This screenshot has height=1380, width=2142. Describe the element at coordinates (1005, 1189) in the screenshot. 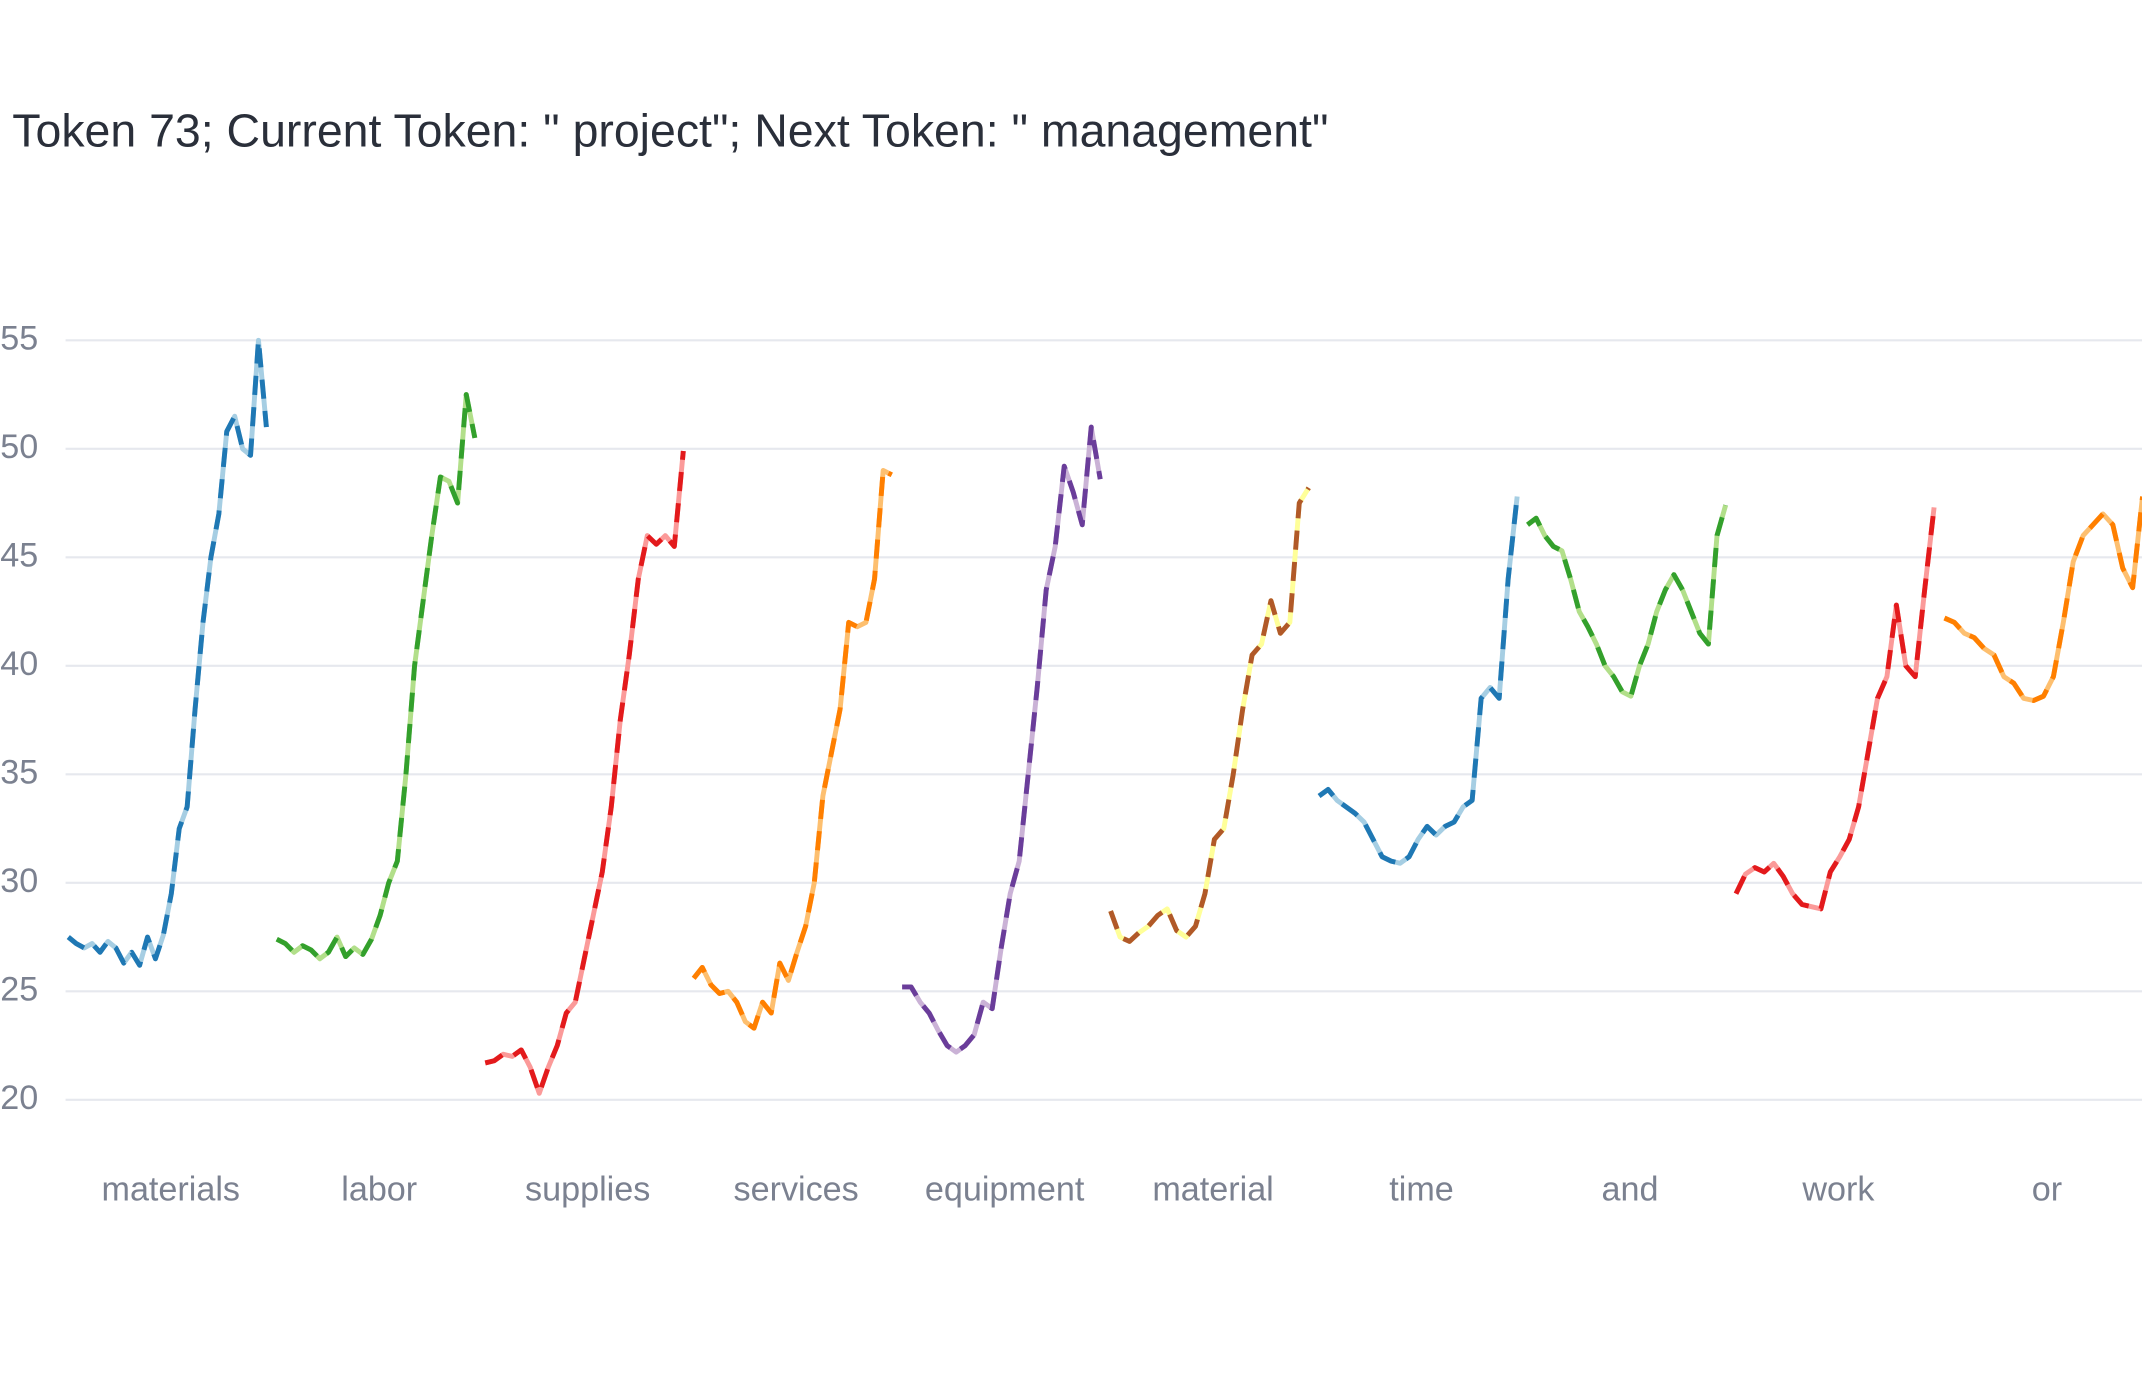

I see `x-tick-label: equipment` at that location.